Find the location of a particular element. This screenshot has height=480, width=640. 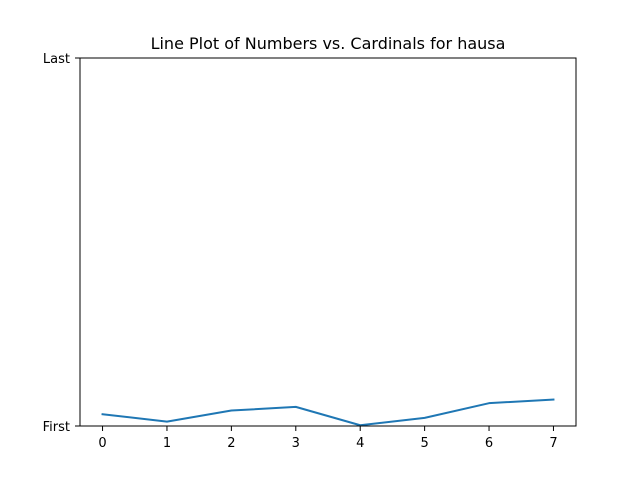

y-axis: First Last is located at coordinates (61, 243).